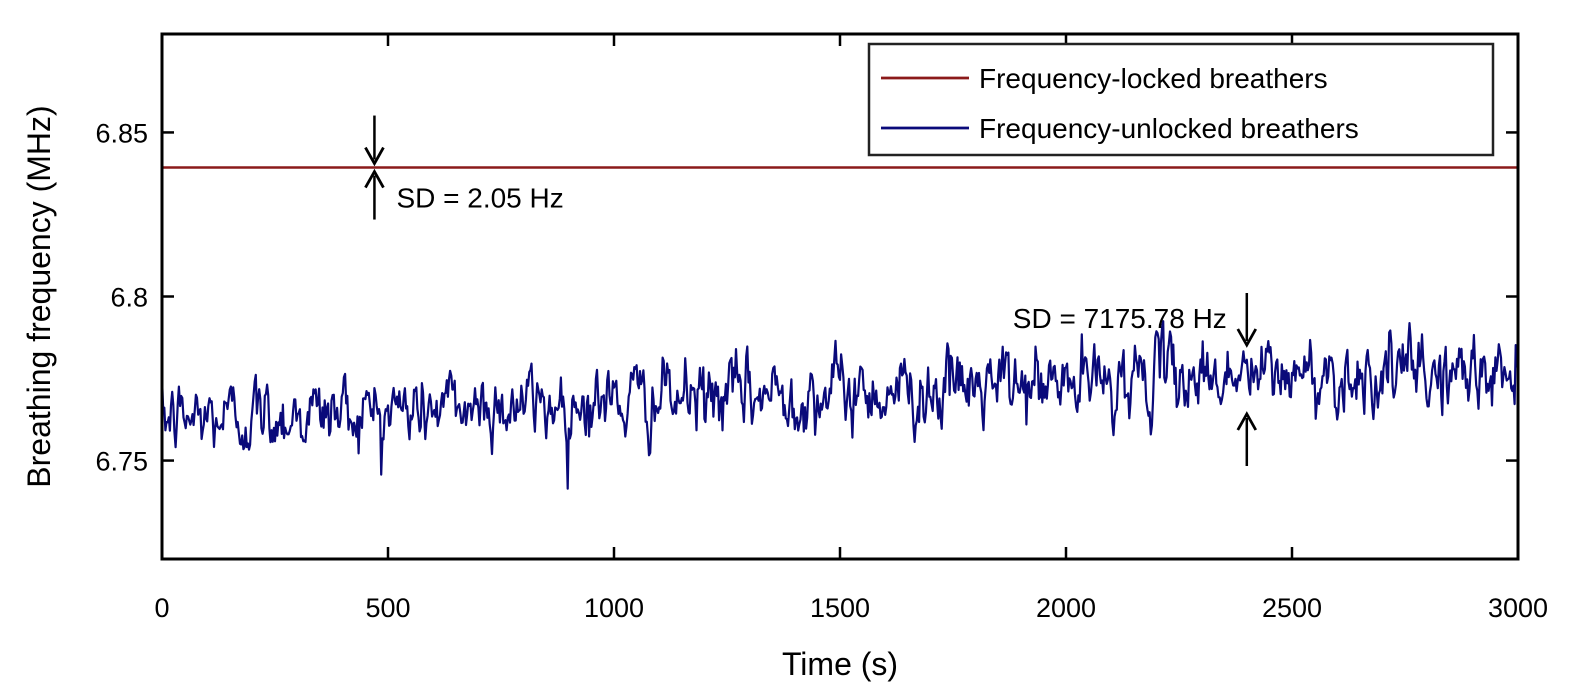 This screenshot has height=693, width=1575. Describe the element at coordinates (1518, 608) in the screenshot. I see `x-tick-label: 3000` at that location.